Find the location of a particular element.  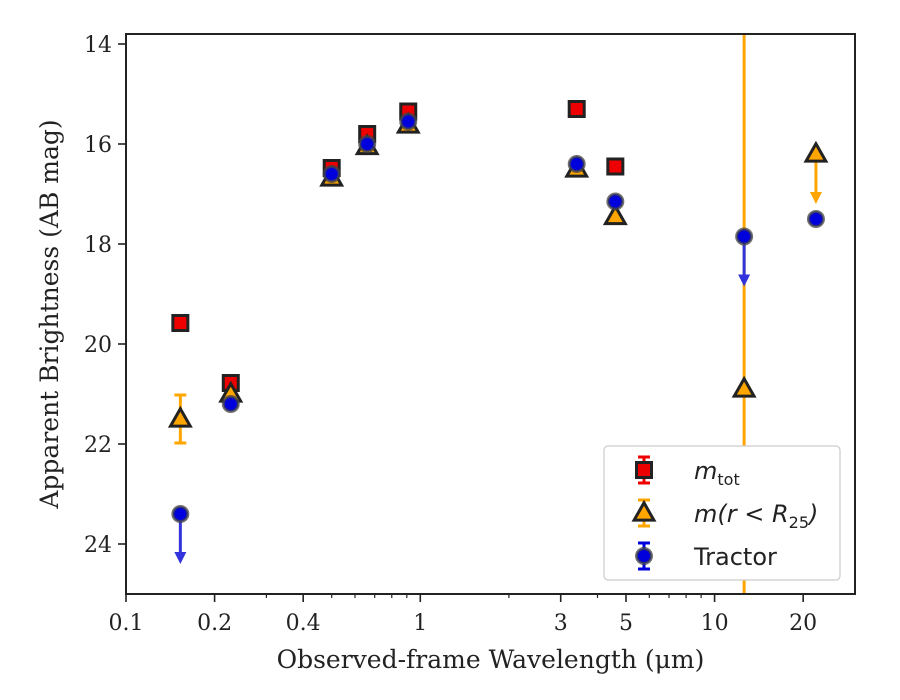

x-tick-label: 3 is located at coordinates (561, 623).